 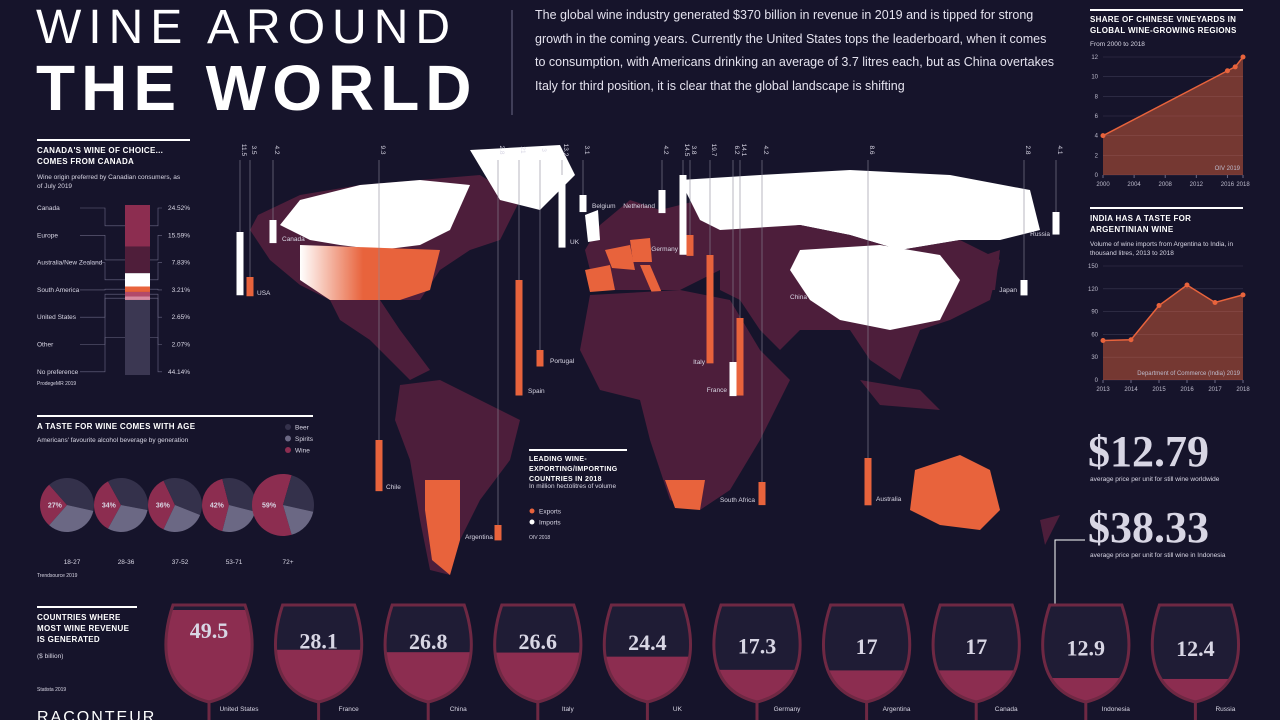 I want to click on source: OIV 2018, so click(x=539, y=538).